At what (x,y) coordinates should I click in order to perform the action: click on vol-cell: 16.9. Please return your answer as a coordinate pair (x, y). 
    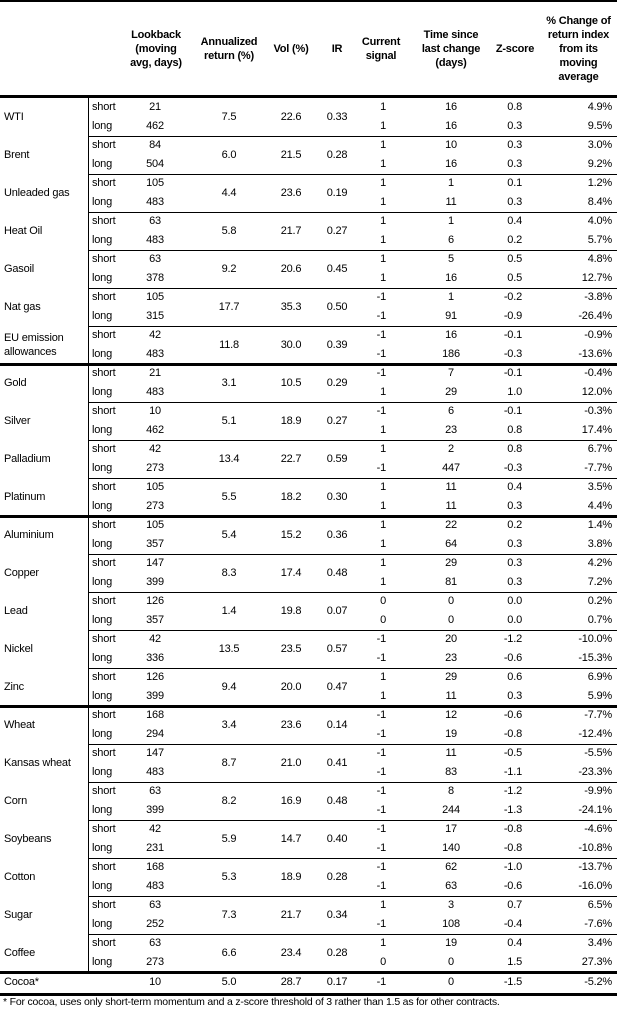
    Looking at the image, I should click on (291, 801).